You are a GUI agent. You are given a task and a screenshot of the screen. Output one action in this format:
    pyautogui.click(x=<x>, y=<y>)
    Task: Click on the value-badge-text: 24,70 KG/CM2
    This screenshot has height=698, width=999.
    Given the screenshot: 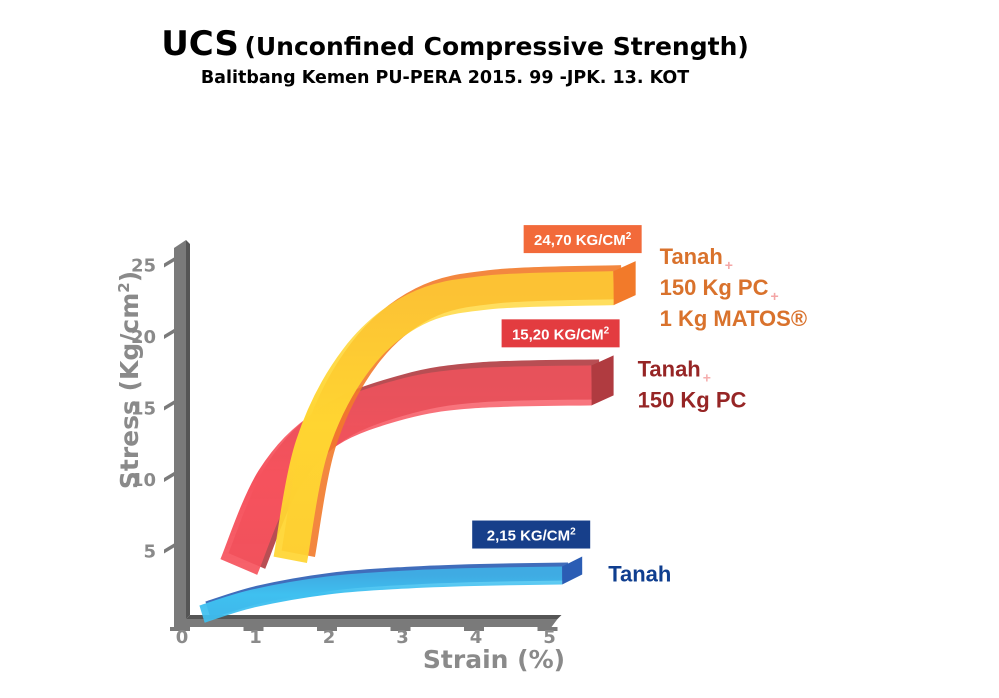 What is the action you would take?
    pyautogui.click(x=583, y=240)
    